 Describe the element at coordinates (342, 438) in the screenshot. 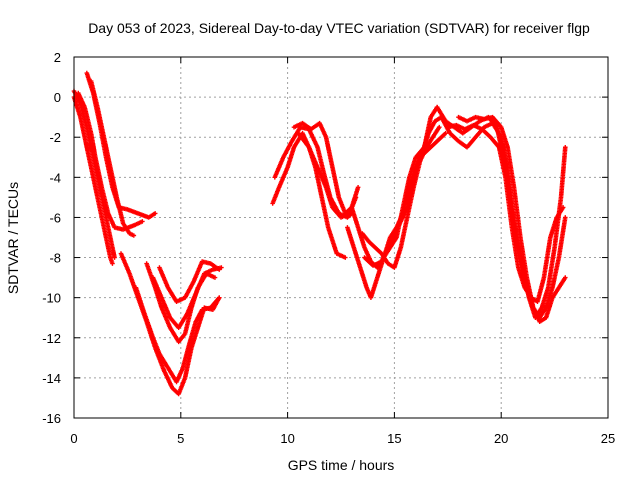

I see `x-tick-labels: 0 5 10 15 20 25` at that location.